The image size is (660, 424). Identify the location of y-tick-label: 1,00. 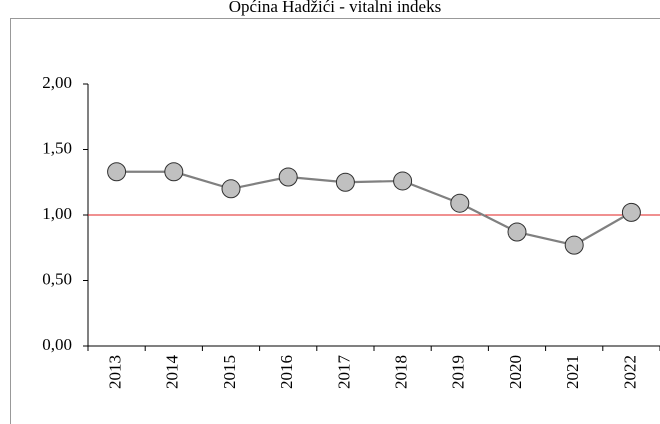
(57, 213).